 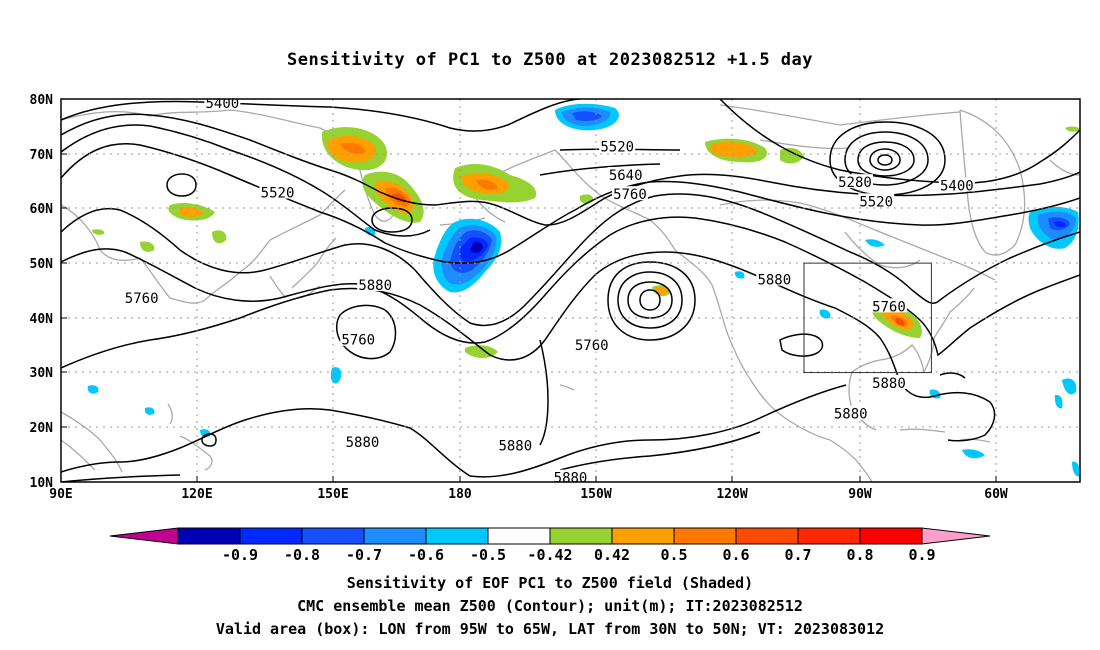 I want to click on colorbar-label: -0.42, so click(x=549, y=555).